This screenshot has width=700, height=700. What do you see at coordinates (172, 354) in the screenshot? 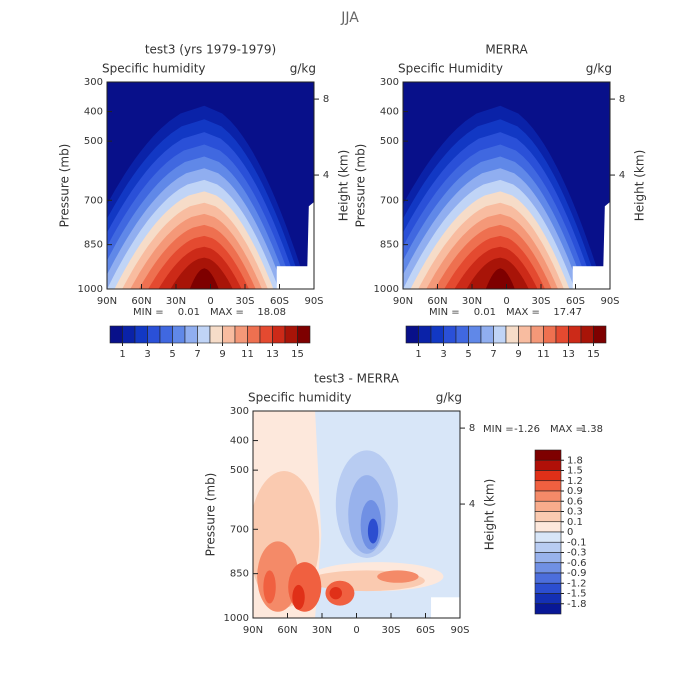
I see `colorbar-label: 5` at bounding box center [172, 354].